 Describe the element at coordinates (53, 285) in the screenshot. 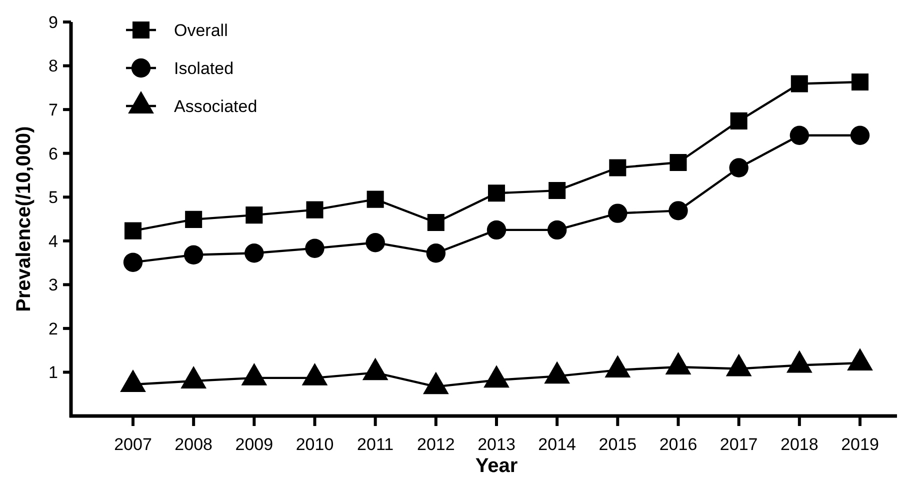

I see `y-tick-label: 3` at that location.